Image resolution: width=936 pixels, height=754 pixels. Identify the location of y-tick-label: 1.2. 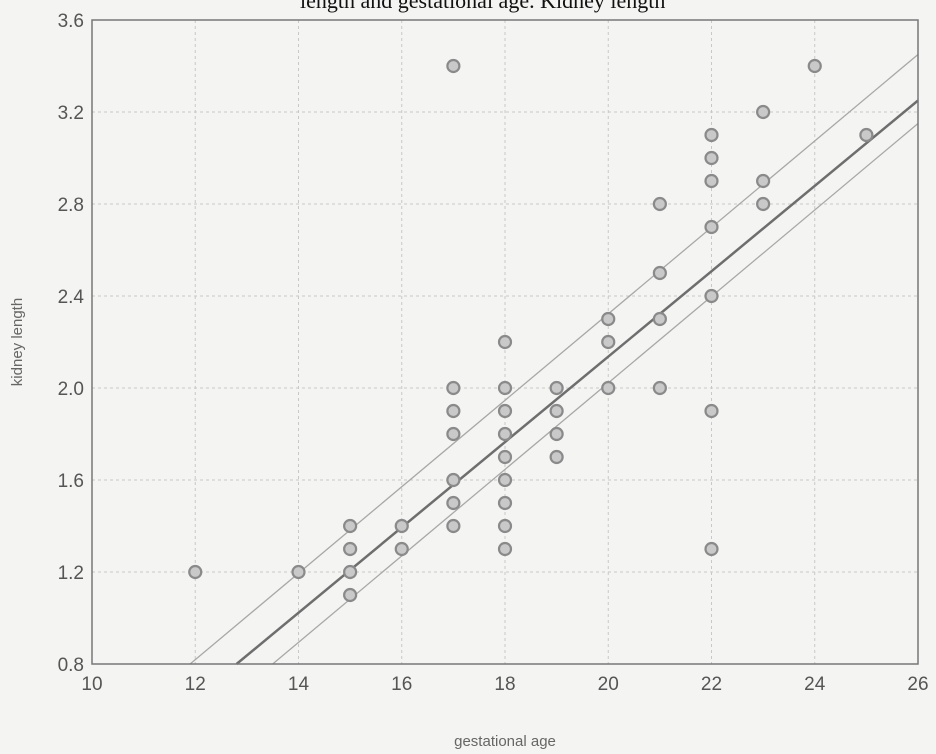
(71, 573).